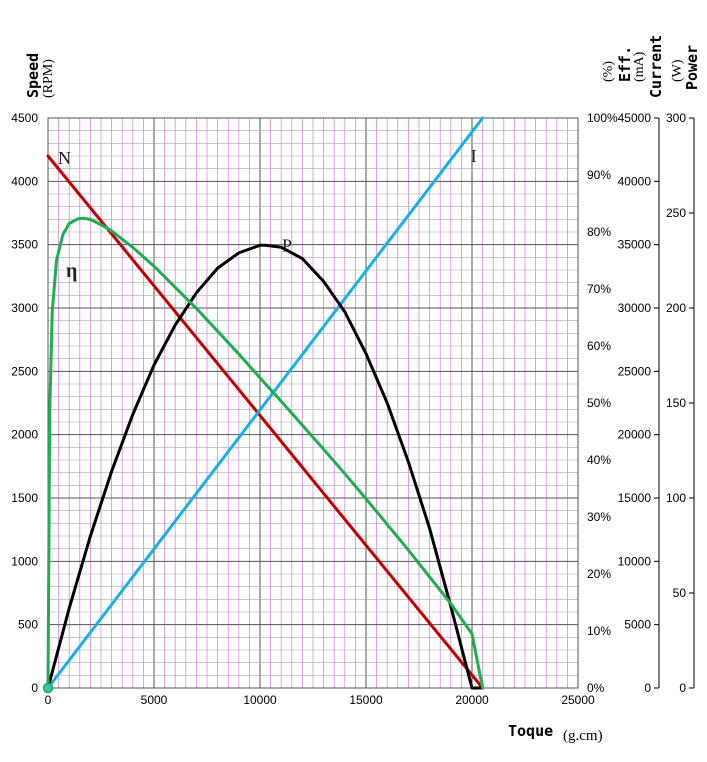 The width and height of the screenshot is (707, 762). I want to click on current-tick-label: 10000, so click(635, 561).